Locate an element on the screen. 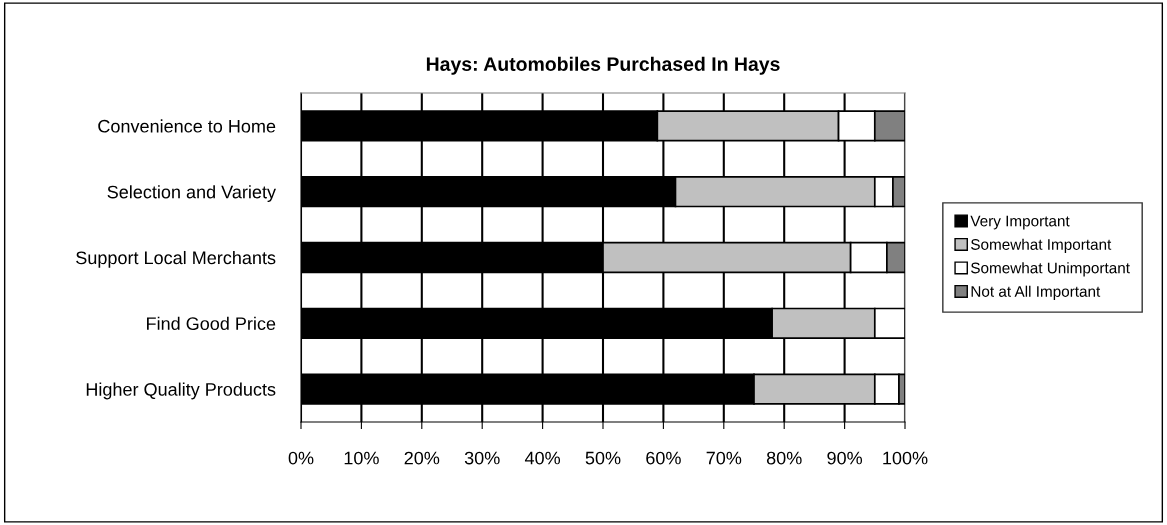  x-tick-label: 0% is located at coordinates (301, 458).